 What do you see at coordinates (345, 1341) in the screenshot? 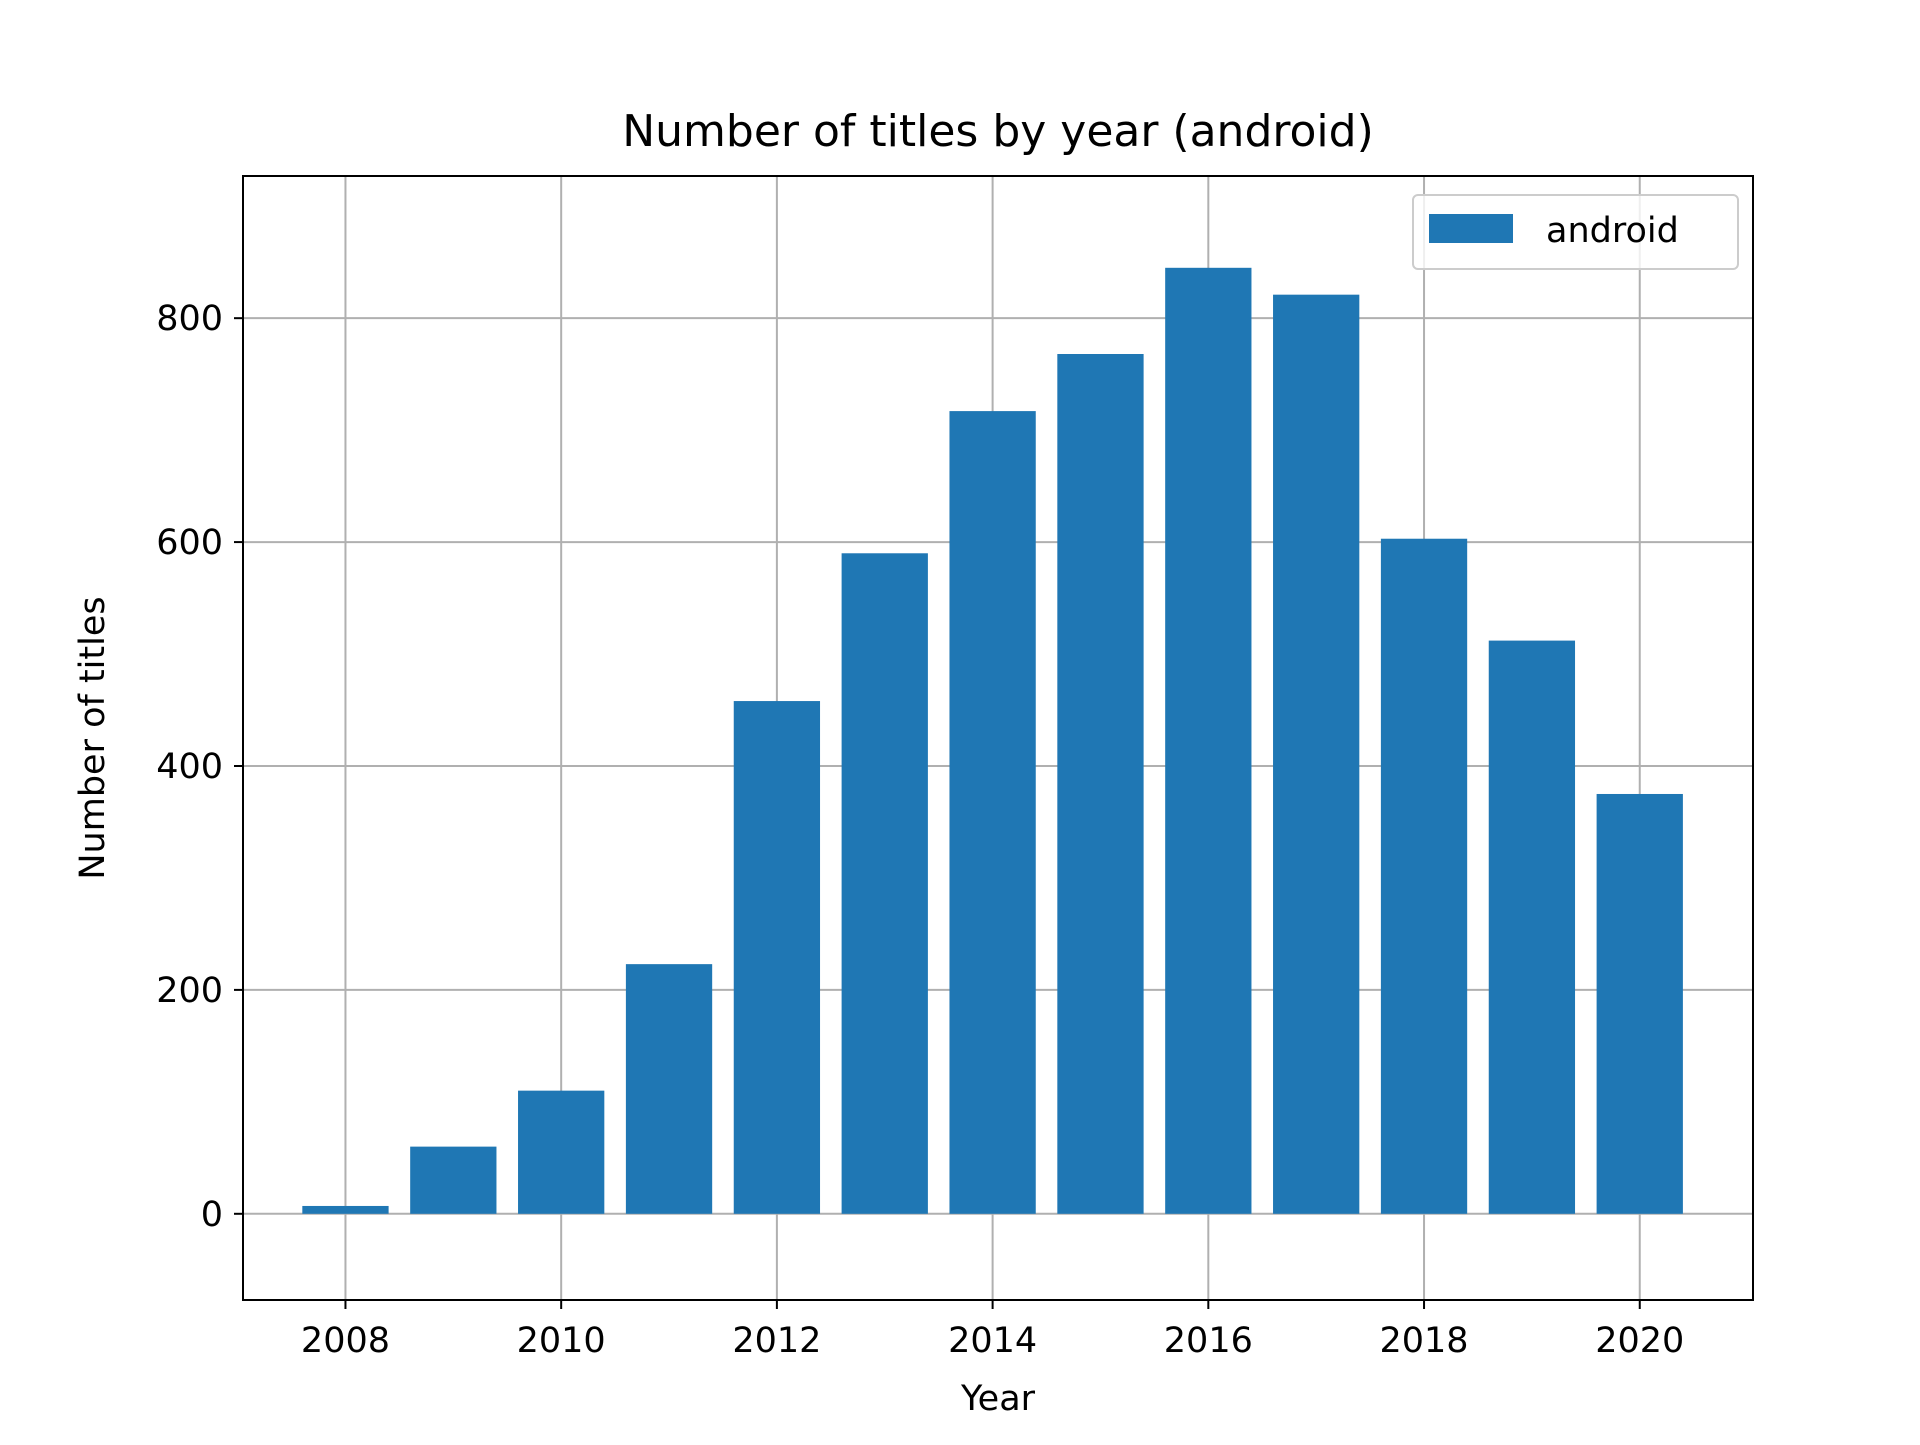
I see `x-tick-label-2008: 2008` at bounding box center [345, 1341].